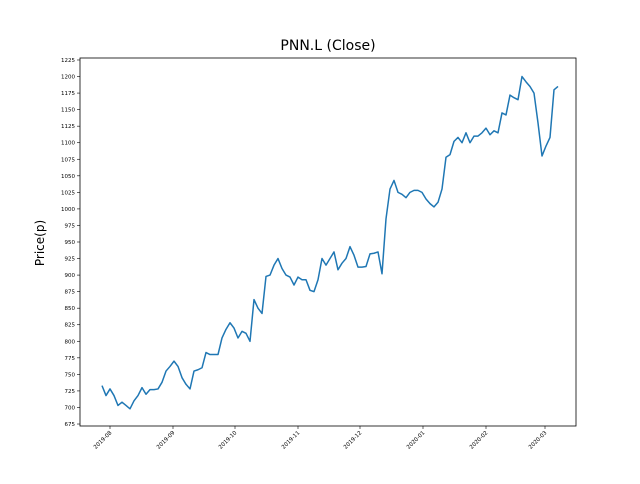  Describe the element at coordinates (68, 127) in the screenshot. I see `y-tick-label: 1125` at that location.